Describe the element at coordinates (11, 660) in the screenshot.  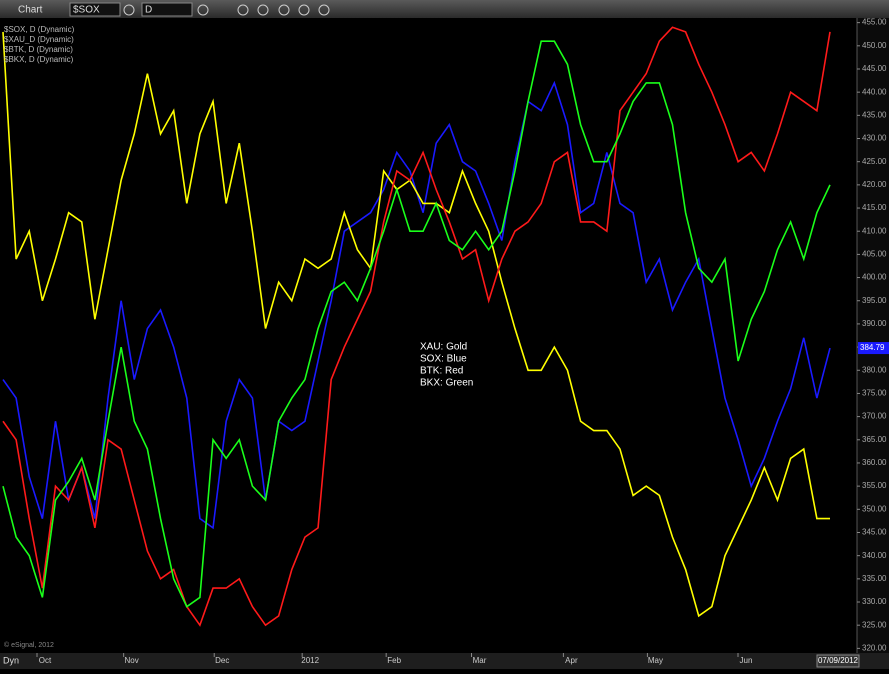
I see `mode: Dyn` at that location.